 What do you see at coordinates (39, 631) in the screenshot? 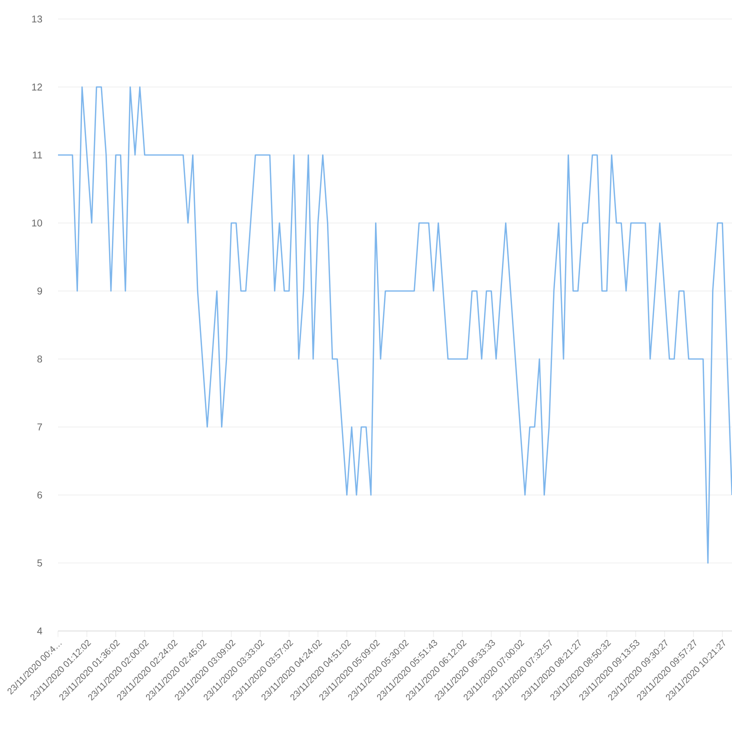
I see `y-tick-label: 4` at bounding box center [39, 631].